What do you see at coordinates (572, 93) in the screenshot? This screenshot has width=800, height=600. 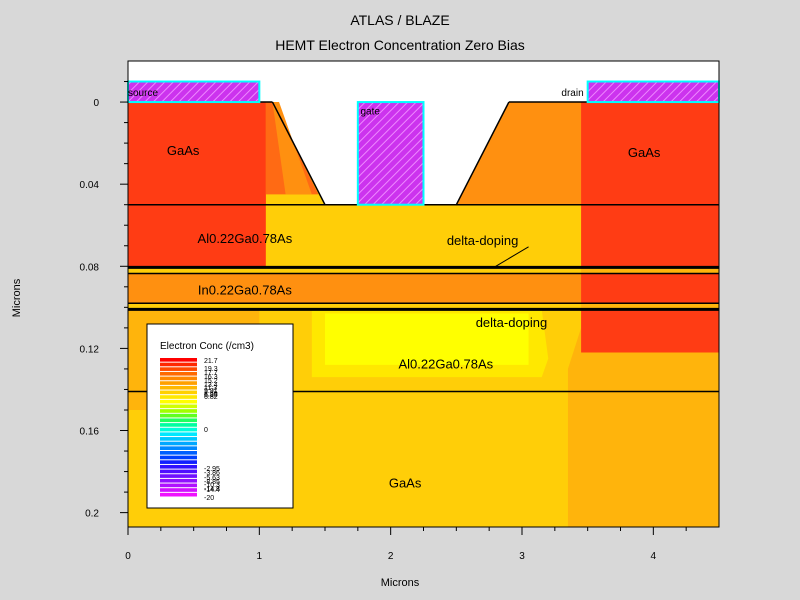 I see `drain-label: drain` at bounding box center [572, 93].